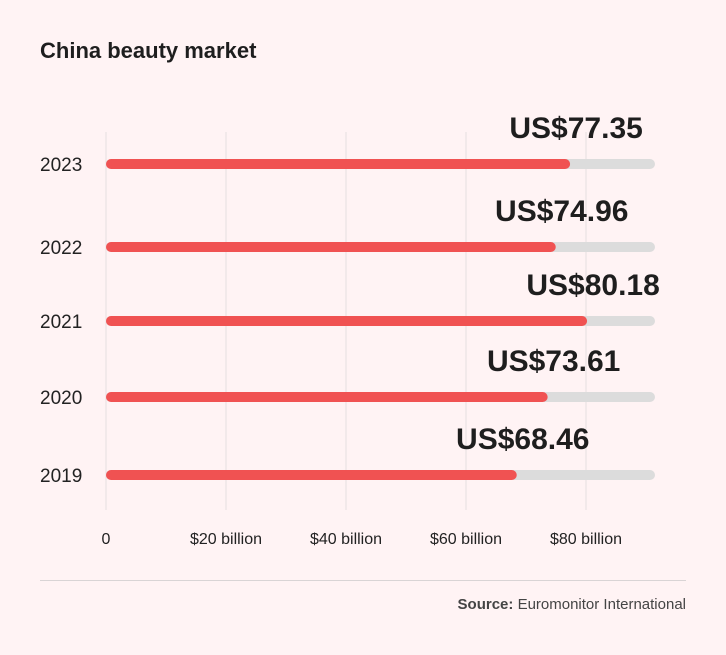 Image resolution: width=726 pixels, height=655 pixels. Describe the element at coordinates (61, 322) in the screenshot. I see `y-tick-label: 2021` at that location.